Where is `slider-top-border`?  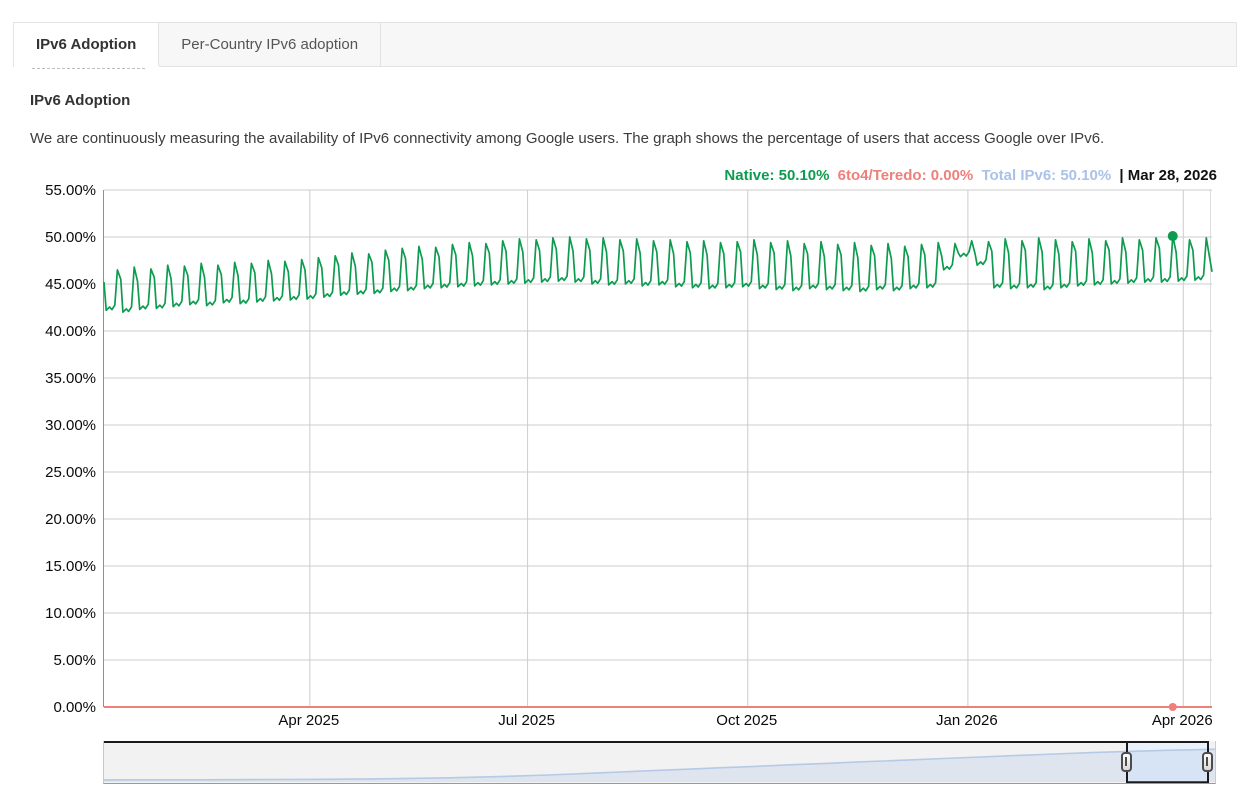 slider-top-border is located at coordinates (656, 742).